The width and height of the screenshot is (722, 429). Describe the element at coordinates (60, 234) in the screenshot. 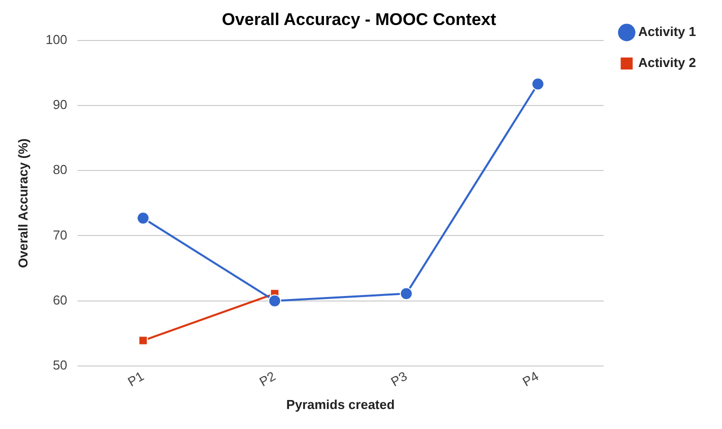

I see `y-tick-label: 70` at that location.